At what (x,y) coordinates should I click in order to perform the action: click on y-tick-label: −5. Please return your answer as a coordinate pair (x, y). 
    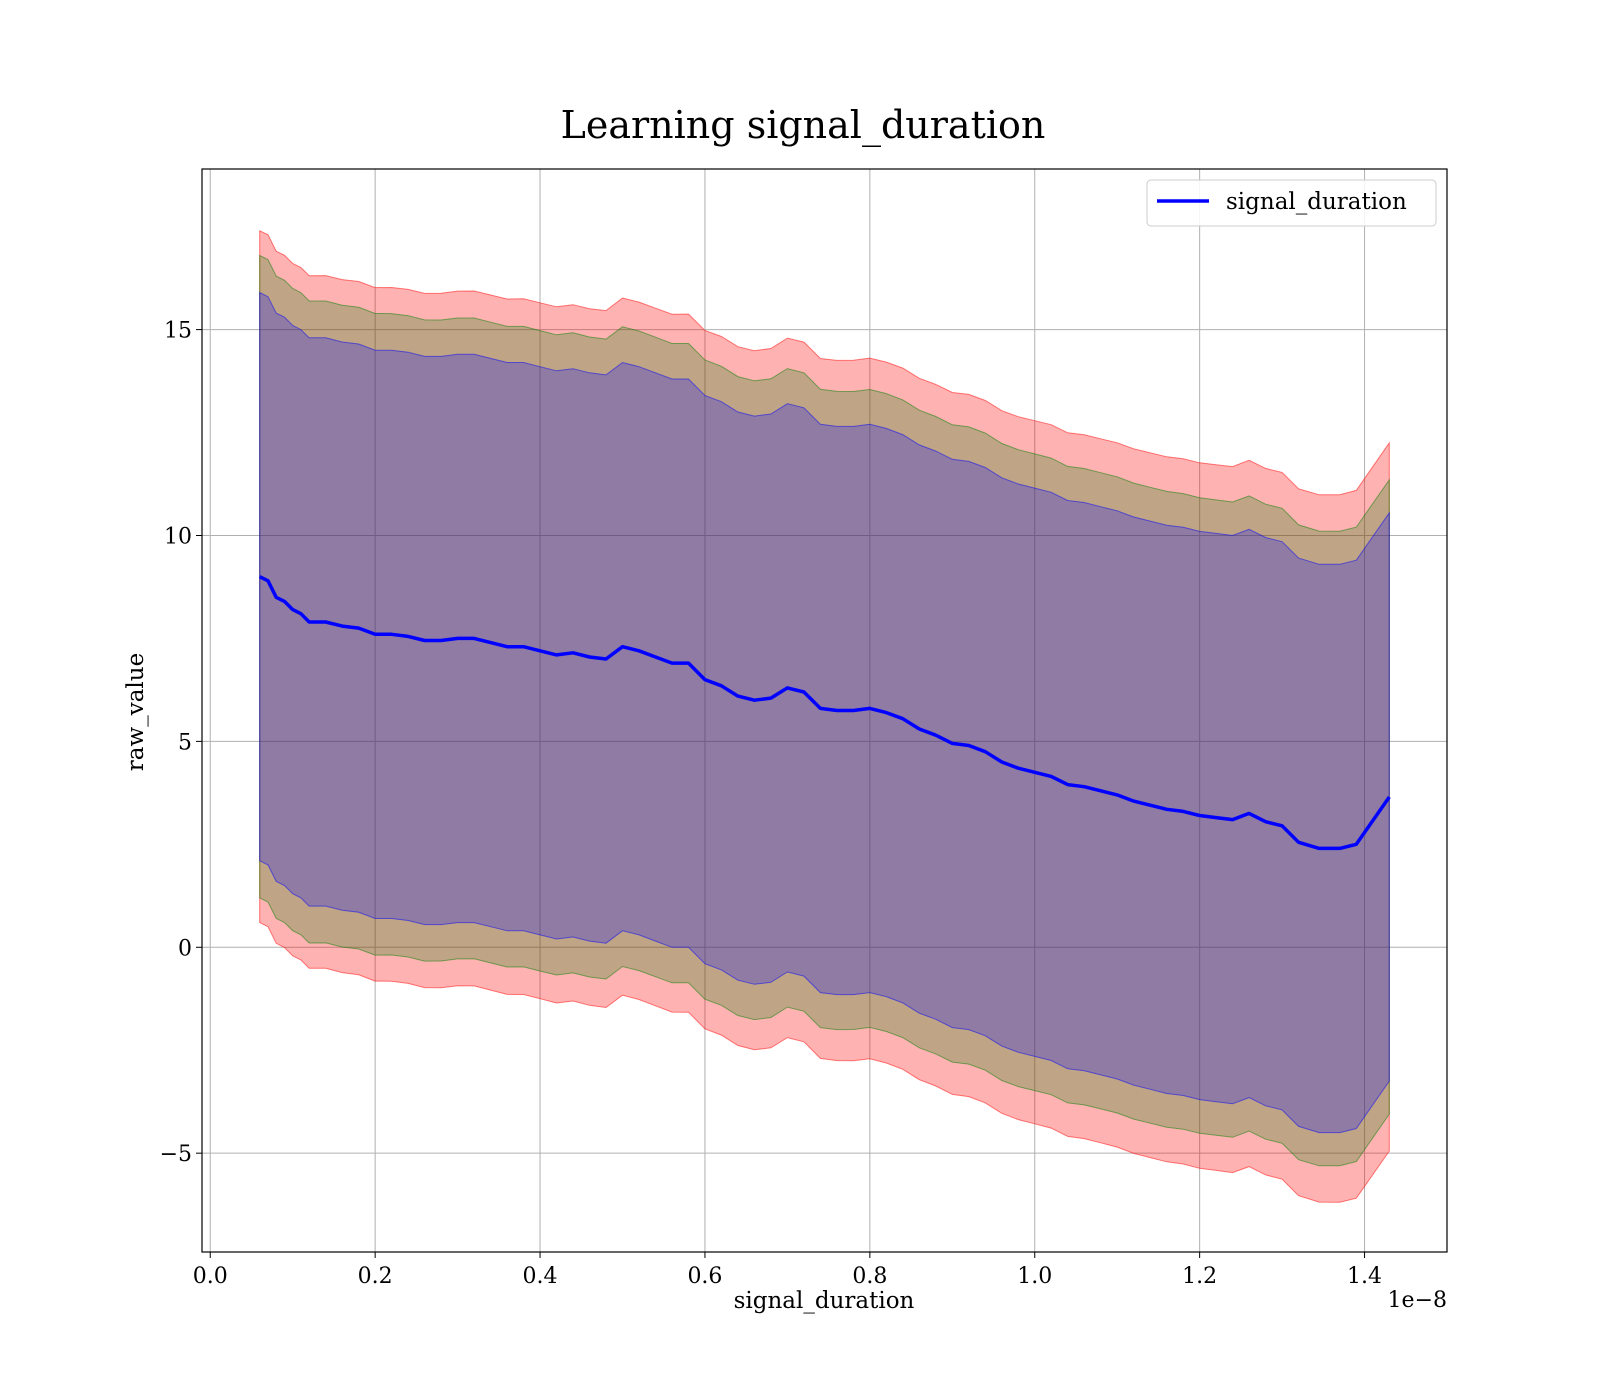
    Looking at the image, I should click on (176, 1154).